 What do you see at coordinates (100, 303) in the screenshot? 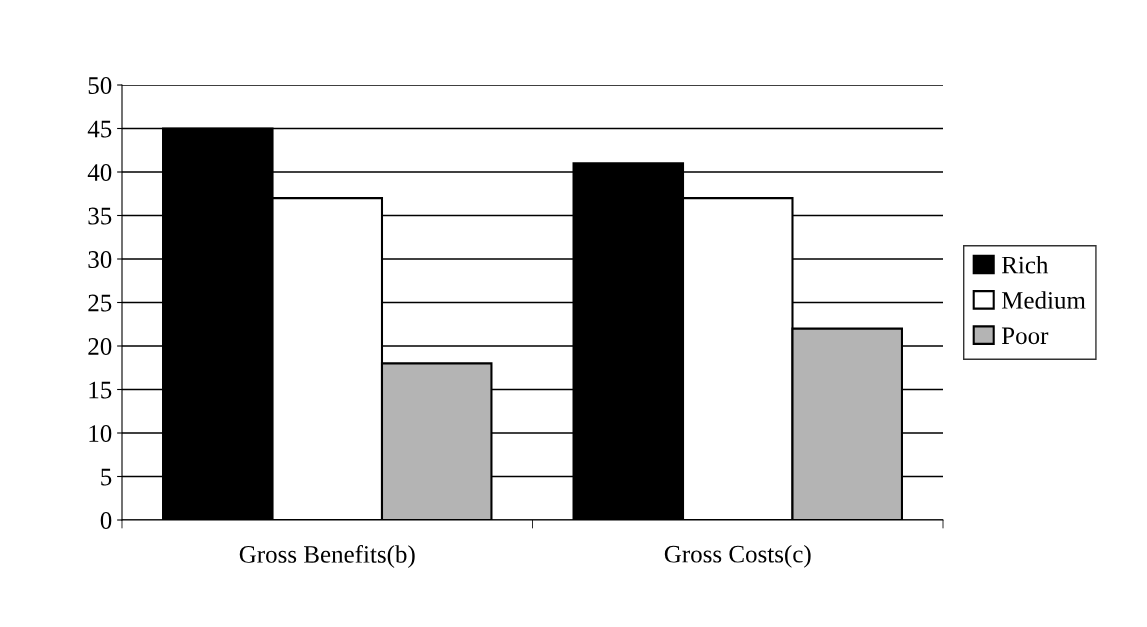
I see `y-tick-label: 25` at bounding box center [100, 303].